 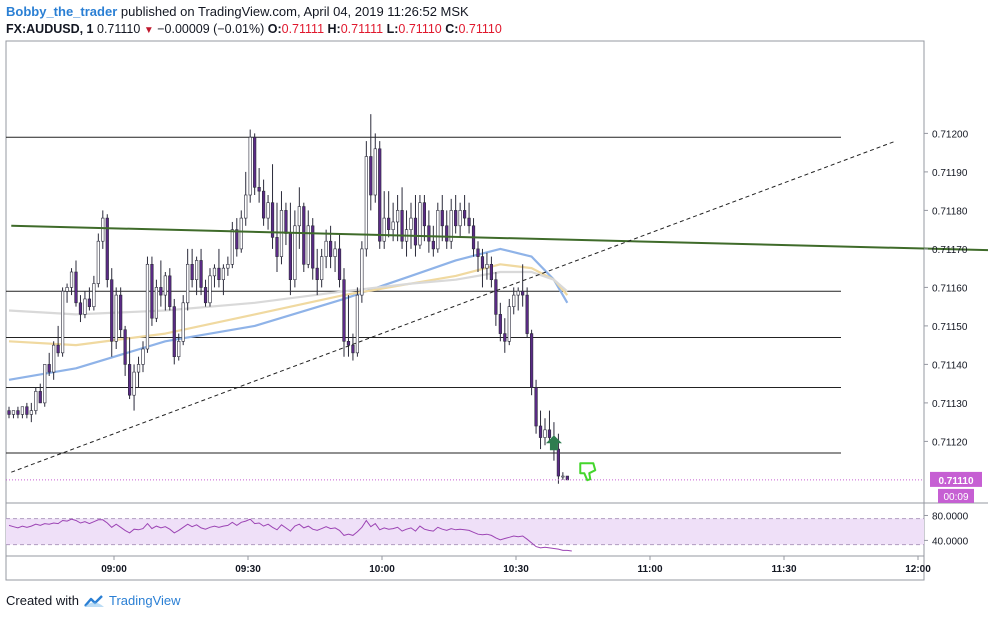 What do you see at coordinates (516, 565) in the screenshot?
I see `time-axis: 09:00 09:30 10:00 10:30 11:00 11:30 12:00` at bounding box center [516, 565].